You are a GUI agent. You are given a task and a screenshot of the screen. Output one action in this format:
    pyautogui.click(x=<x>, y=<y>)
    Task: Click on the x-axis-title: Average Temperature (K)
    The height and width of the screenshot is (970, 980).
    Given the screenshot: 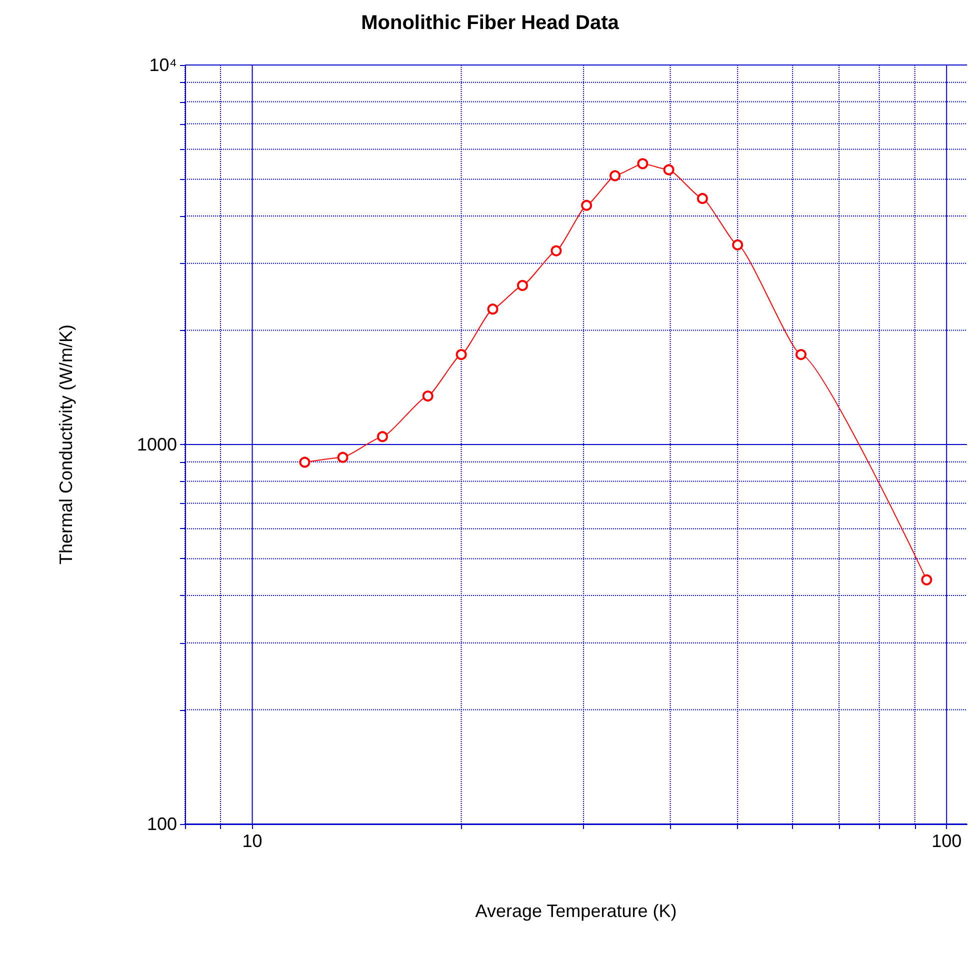 What is the action you would take?
    pyautogui.click(x=576, y=911)
    